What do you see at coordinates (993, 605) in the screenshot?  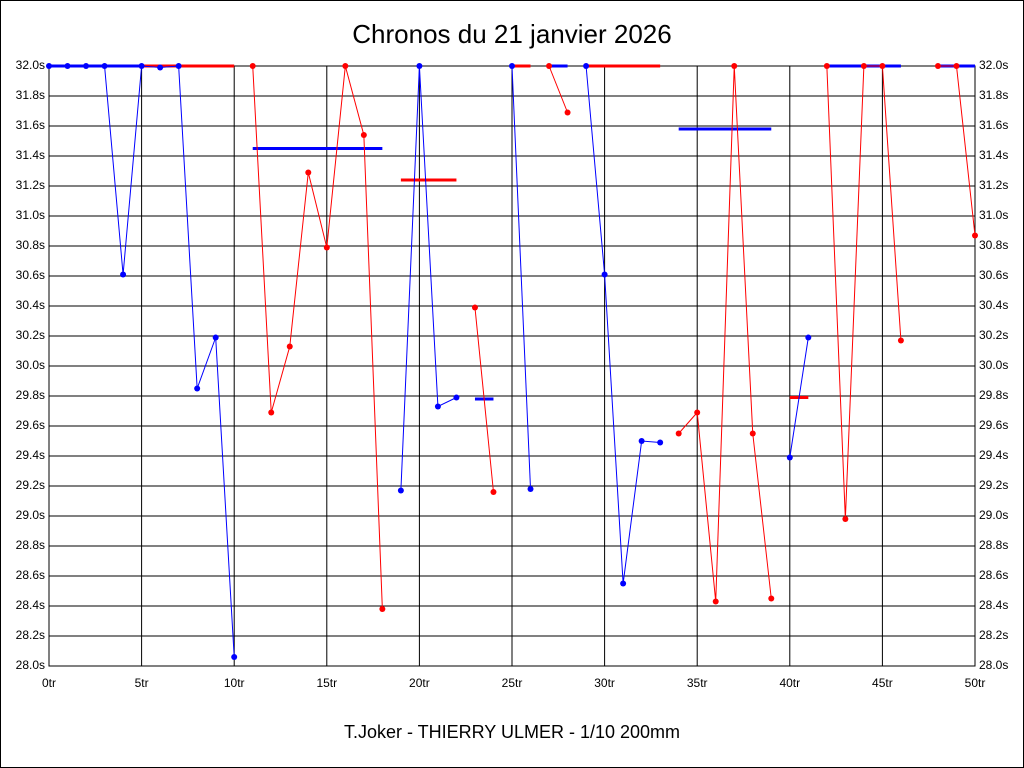 I see `y2-tick-label: 28.4s` at bounding box center [993, 605].